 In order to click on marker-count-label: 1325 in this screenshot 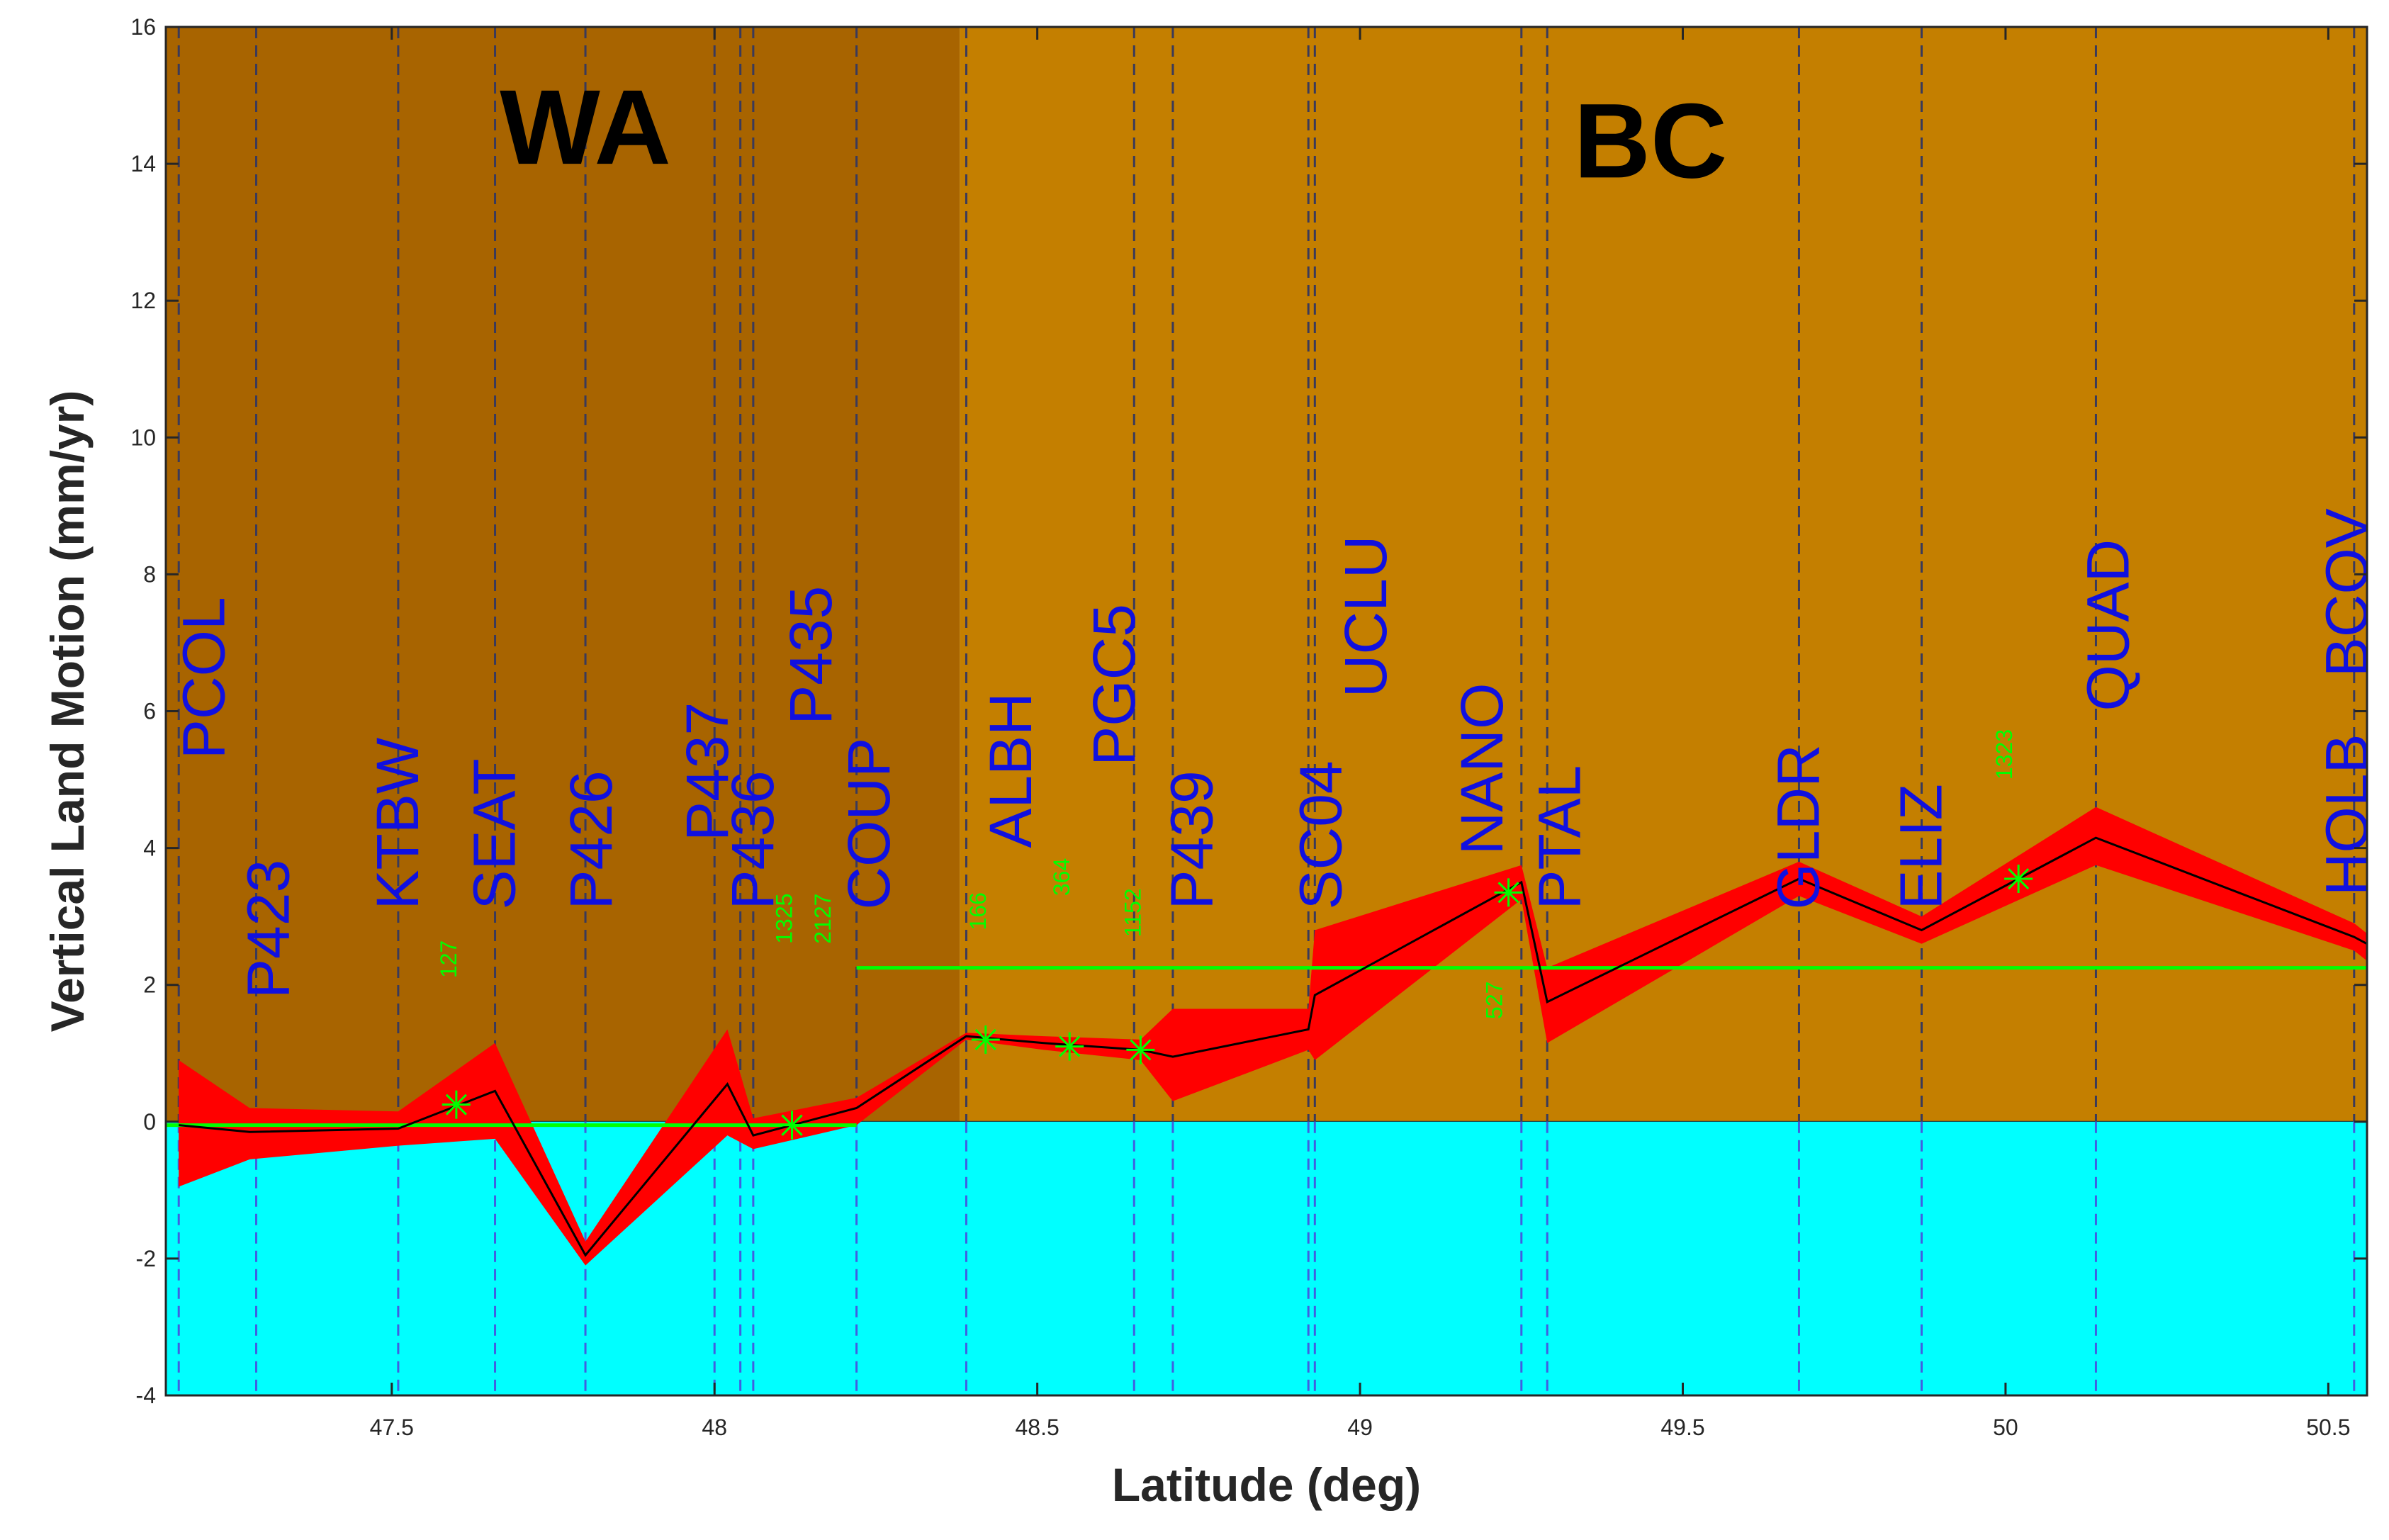, I will do `click(784, 919)`.